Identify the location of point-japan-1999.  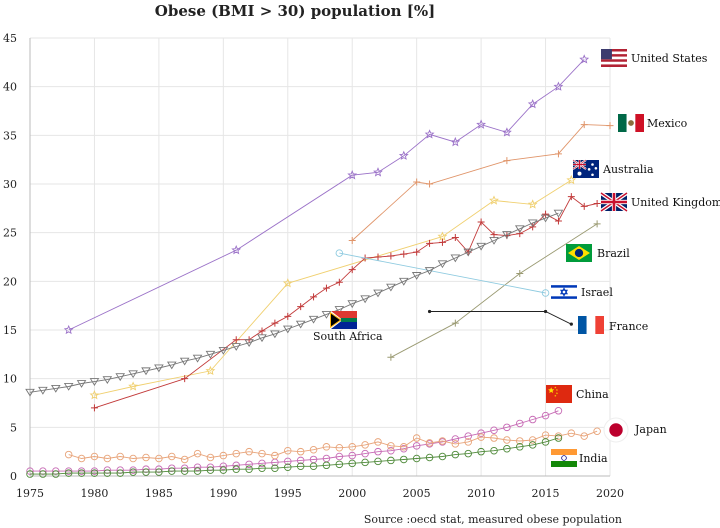
(339, 448).